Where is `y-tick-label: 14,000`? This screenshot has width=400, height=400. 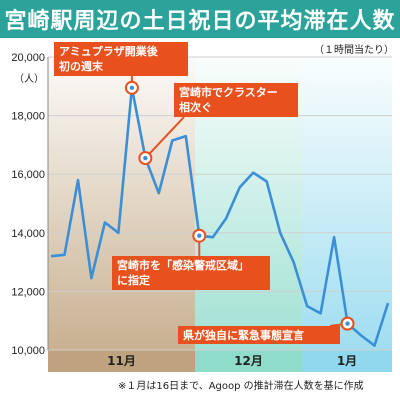
y-tick-label: 14,000 is located at coordinates (28, 234).